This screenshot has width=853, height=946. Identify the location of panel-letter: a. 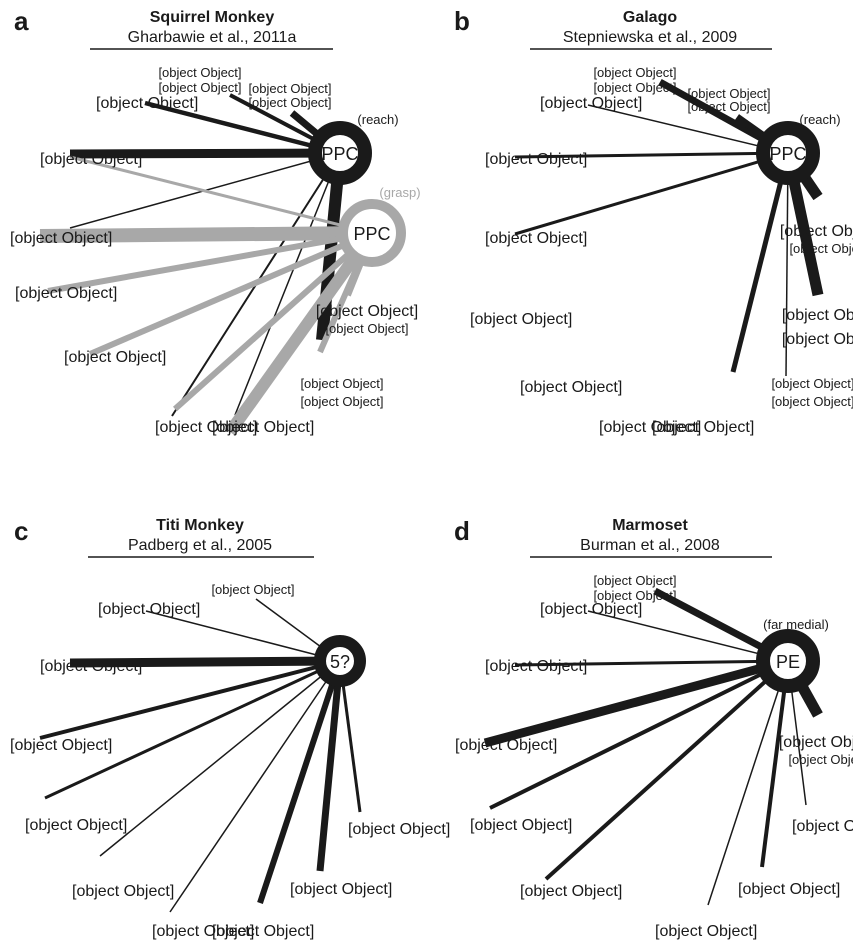
(21, 21).